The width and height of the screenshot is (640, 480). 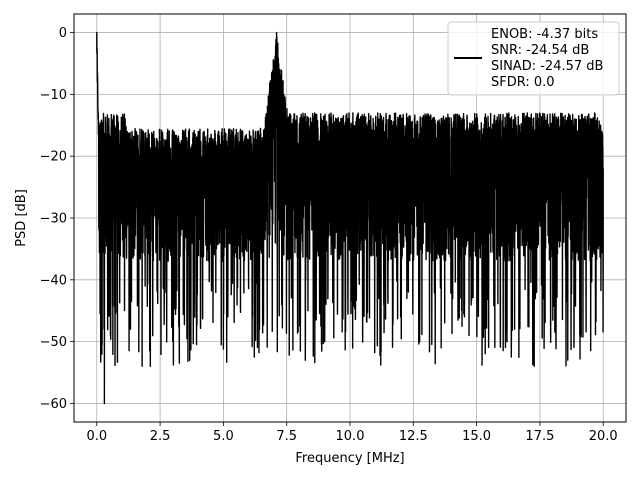 What do you see at coordinates (539, 436) in the screenshot?
I see `x-tick-label: 17.5` at bounding box center [539, 436].